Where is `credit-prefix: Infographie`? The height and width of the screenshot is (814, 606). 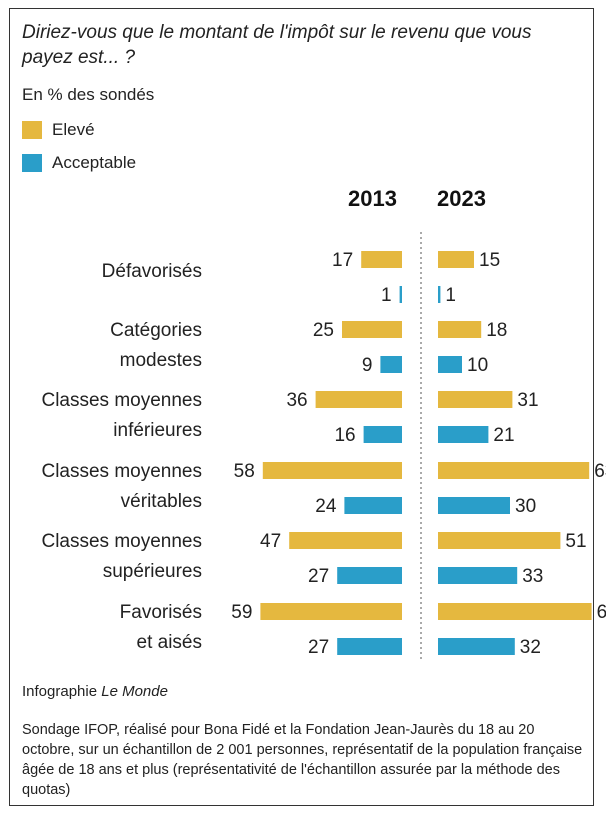 credit-prefix: Infographie is located at coordinates (62, 691).